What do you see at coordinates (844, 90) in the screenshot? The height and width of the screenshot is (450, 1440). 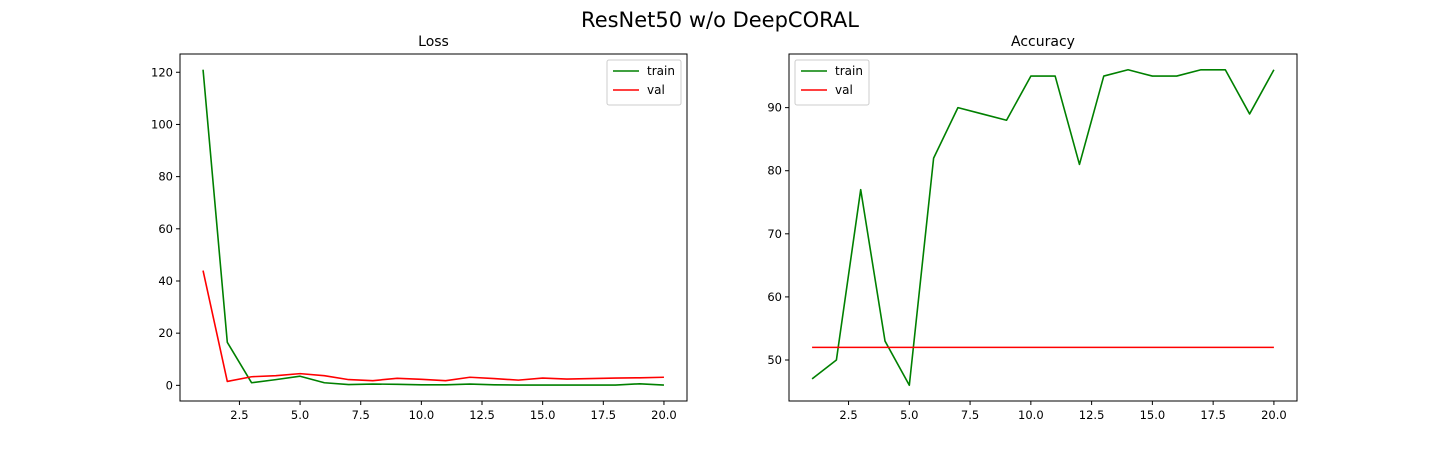 I see `accuracy-legend-val-label: val` at bounding box center [844, 90].